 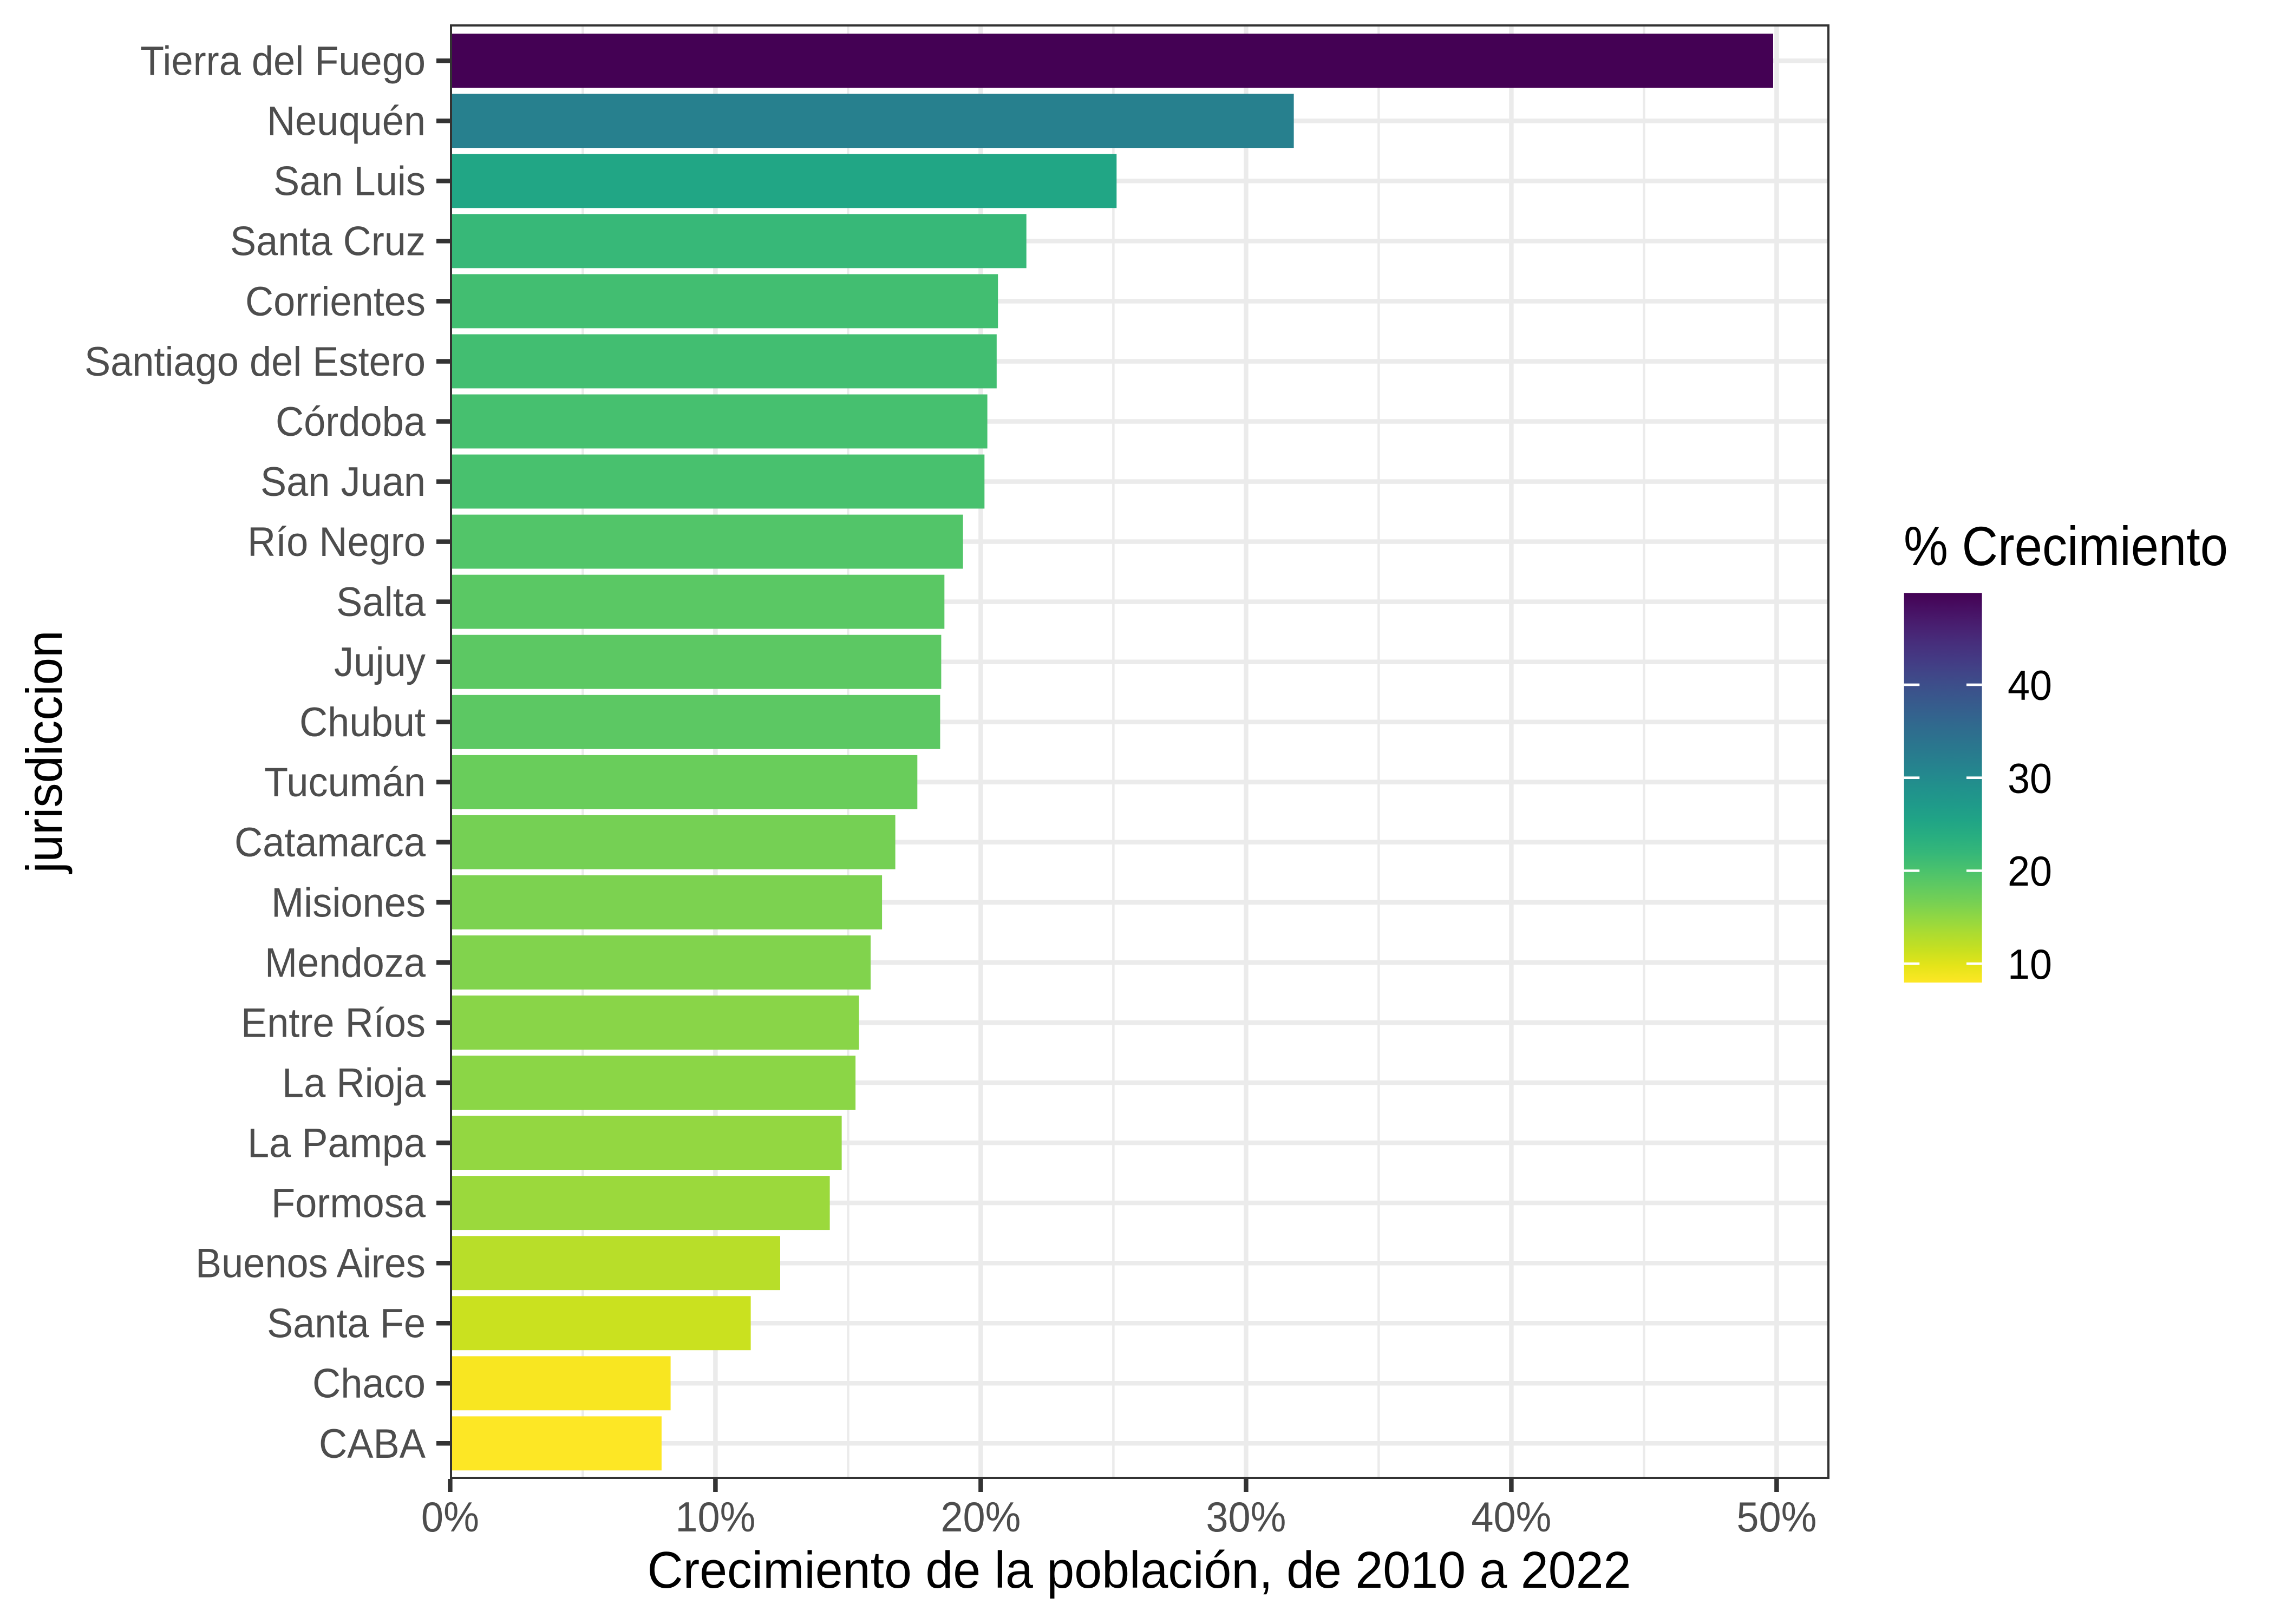 I want to click on svg-text: Mendoza, so click(x=346, y=963).